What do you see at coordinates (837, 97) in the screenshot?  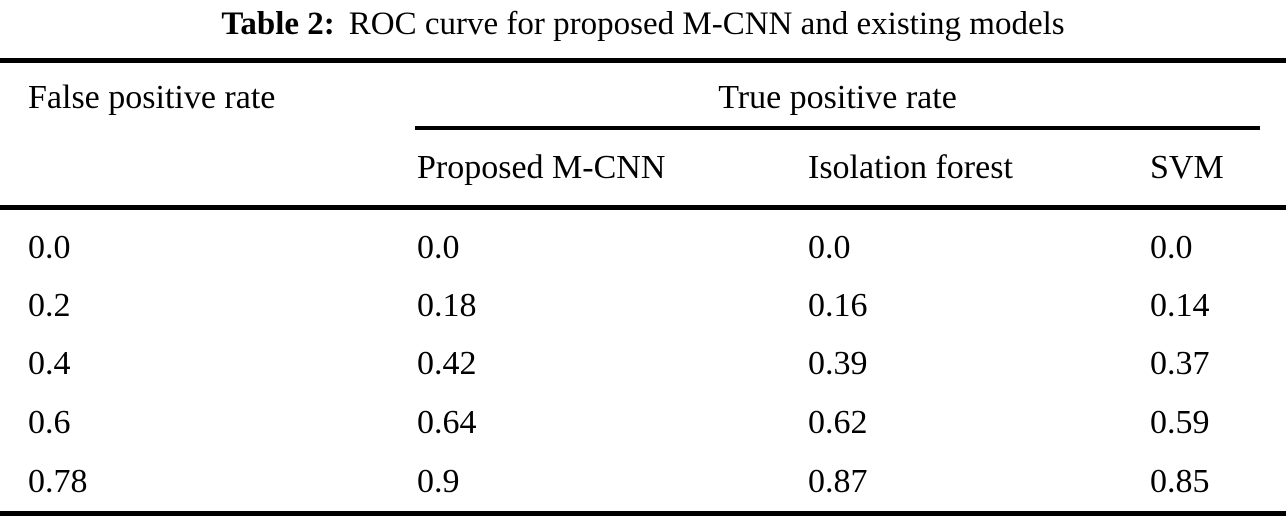 I see `group-header-true-positive-rate: True positive rate` at bounding box center [837, 97].